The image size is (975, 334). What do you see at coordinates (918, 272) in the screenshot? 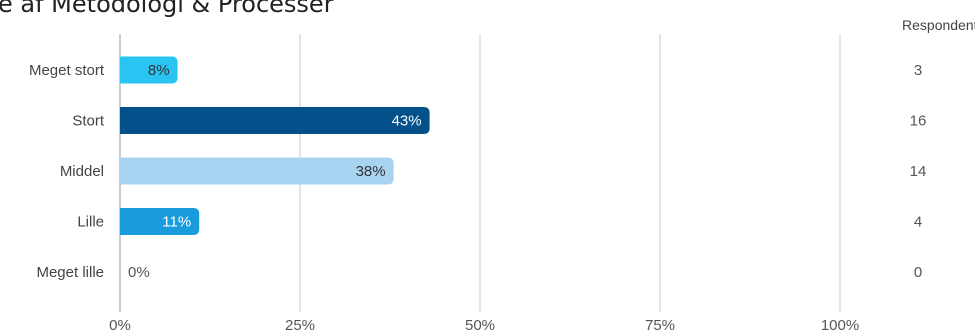
I see `respondent-count: 0` at bounding box center [918, 272].